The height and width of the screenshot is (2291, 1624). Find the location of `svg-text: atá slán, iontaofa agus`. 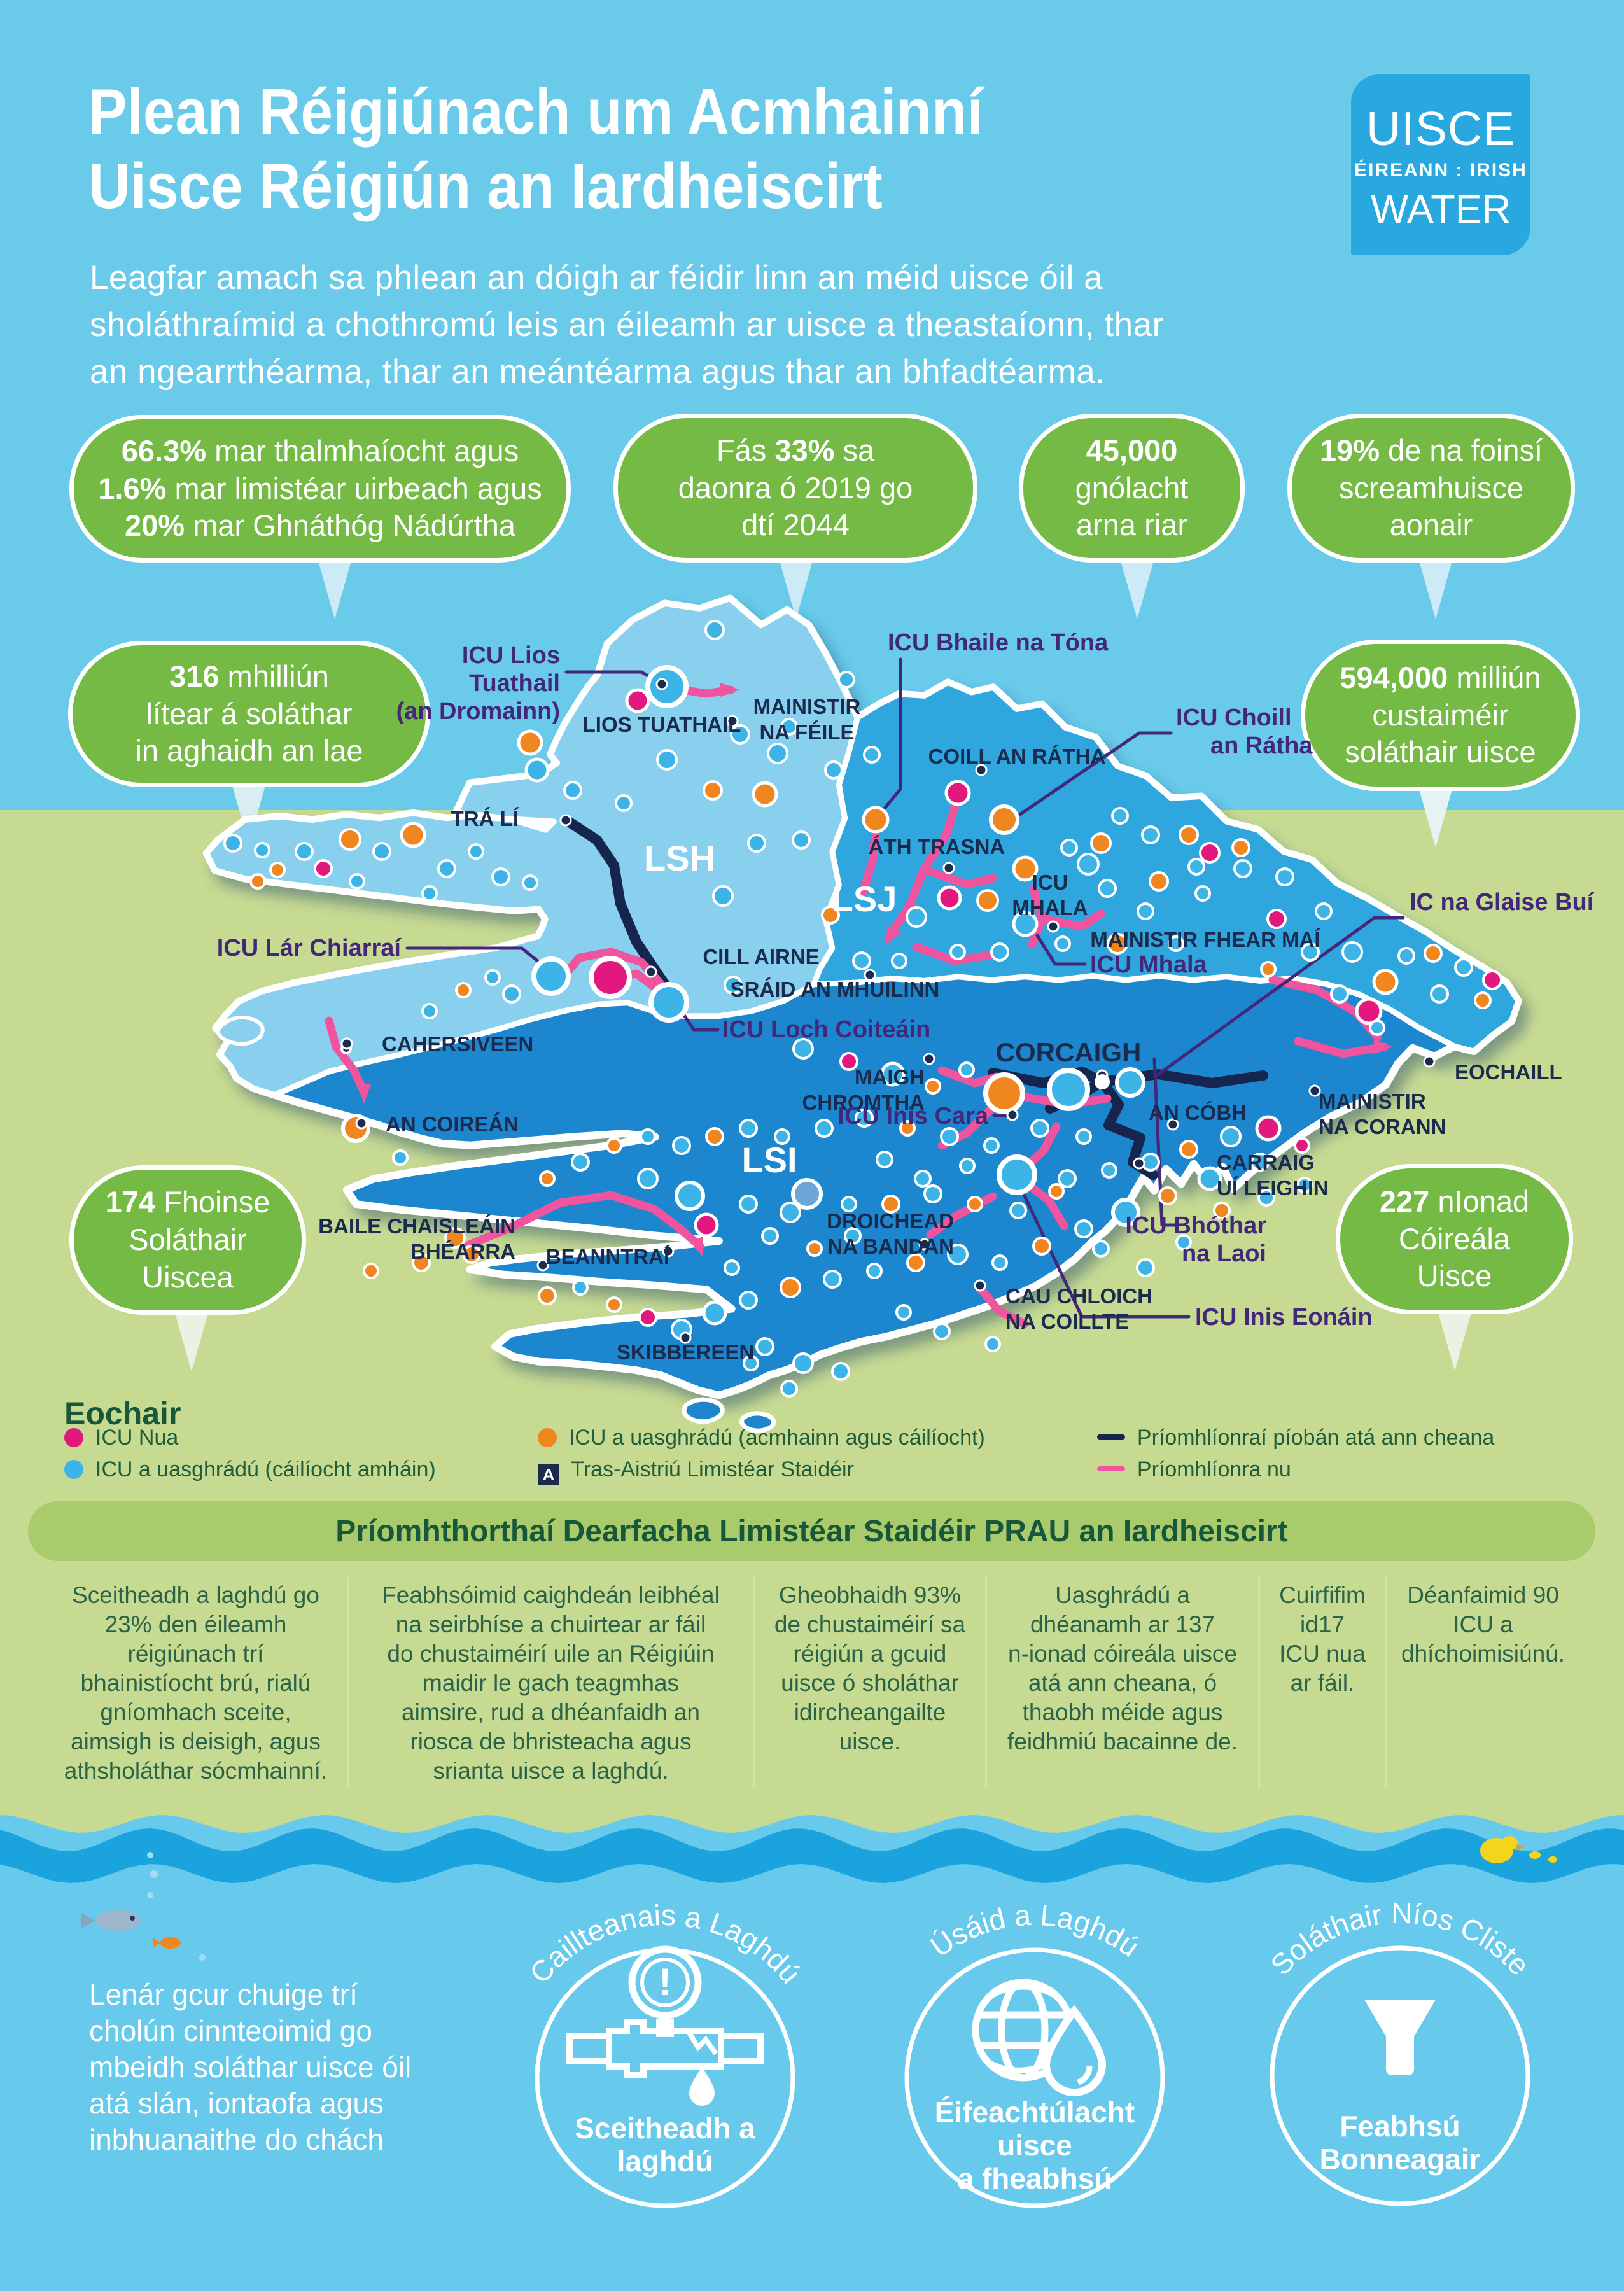

svg-text: atá slán, iontaofa agus is located at coordinates (236, 2103).